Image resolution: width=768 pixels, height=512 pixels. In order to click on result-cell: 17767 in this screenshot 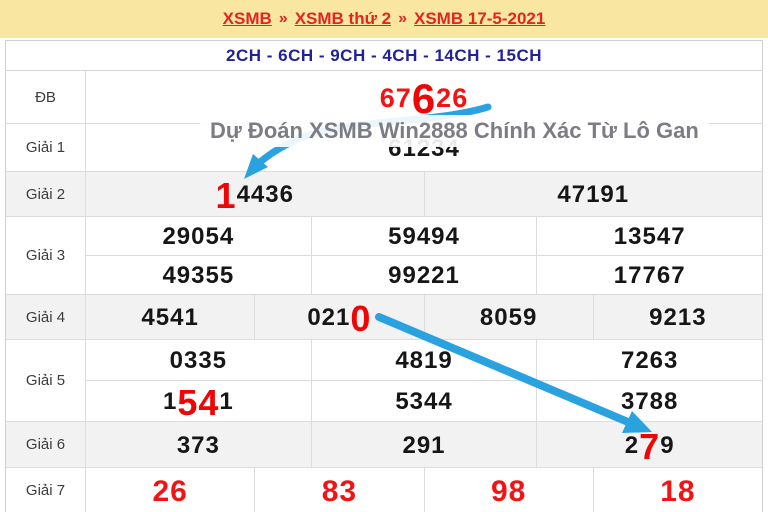, I will do `click(649, 275)`.